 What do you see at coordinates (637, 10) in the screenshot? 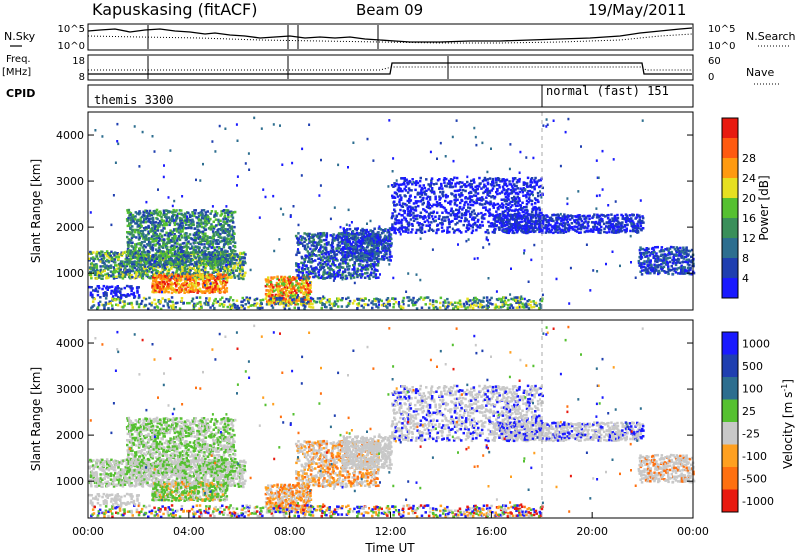
I see `date-title: 19/May/2011` at bounding box center [637, 10].